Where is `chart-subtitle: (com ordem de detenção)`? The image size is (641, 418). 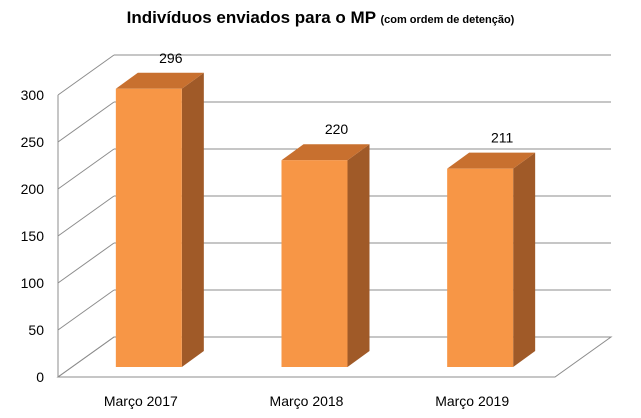 chart-subtitle: (com ordem de detenção) is located at coordinates (447, 20).